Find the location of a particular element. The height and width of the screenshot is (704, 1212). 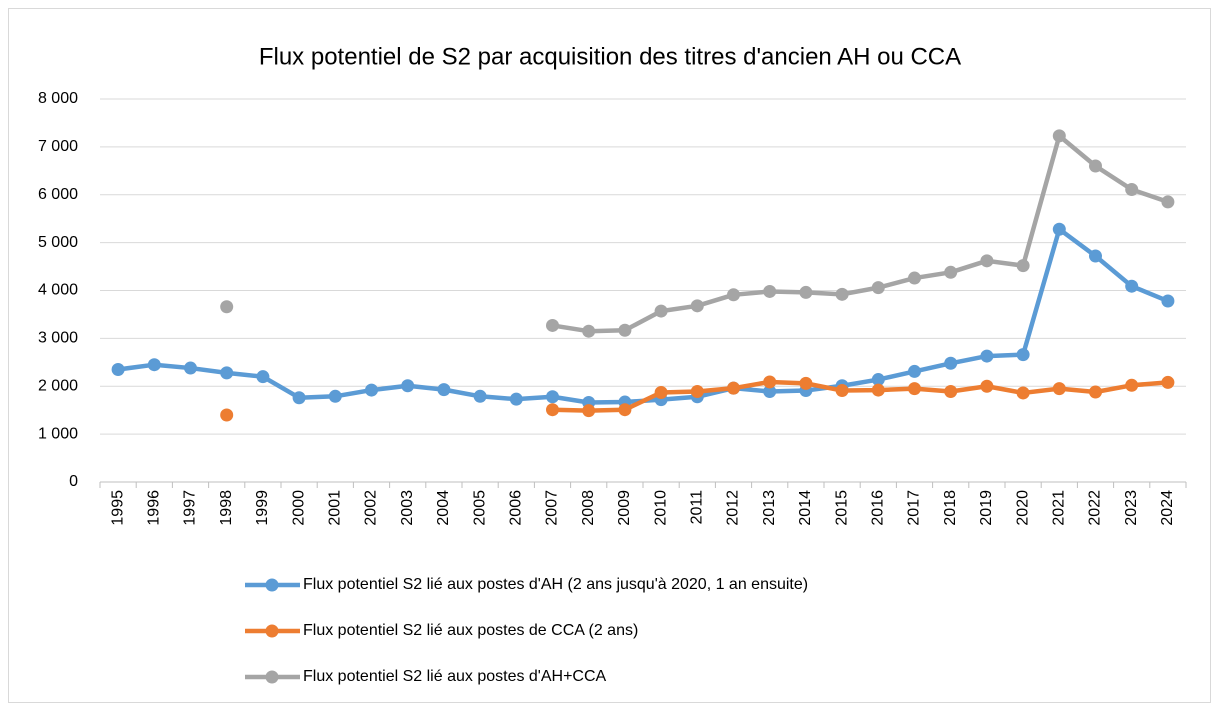

x-tick-label: 2006 is located at coordinates (516, 508).